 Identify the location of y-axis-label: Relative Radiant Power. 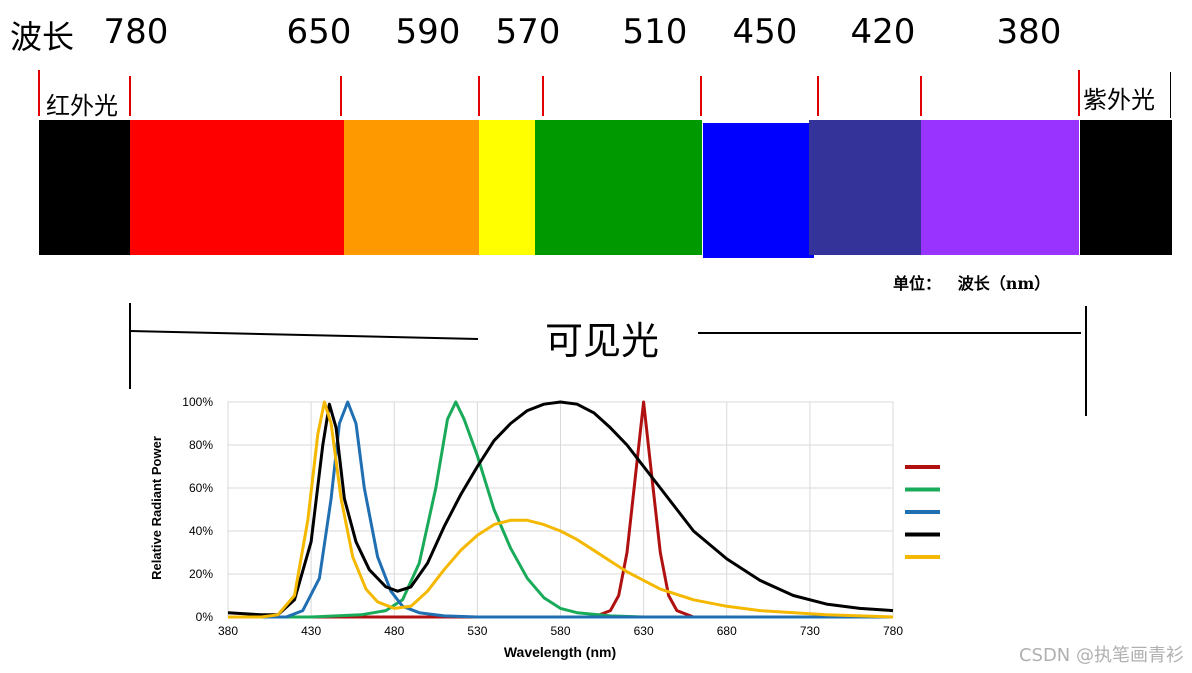
(156, 508).